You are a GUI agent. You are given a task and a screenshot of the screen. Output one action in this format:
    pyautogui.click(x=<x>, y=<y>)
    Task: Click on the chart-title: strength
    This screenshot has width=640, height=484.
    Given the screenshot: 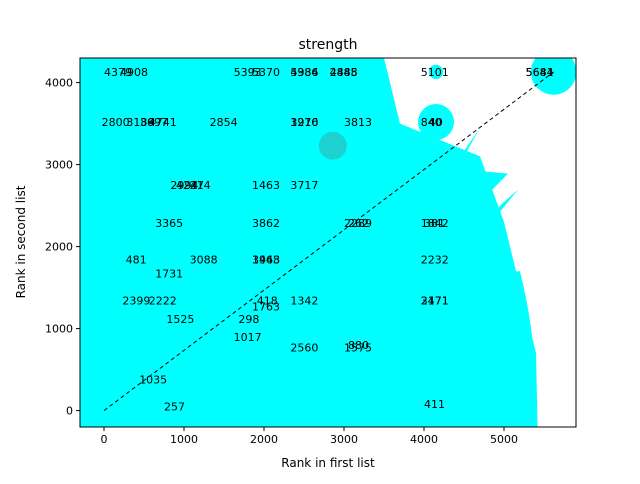 What is the action you would take?
    pyautogui.click(x=328, y=45)
    